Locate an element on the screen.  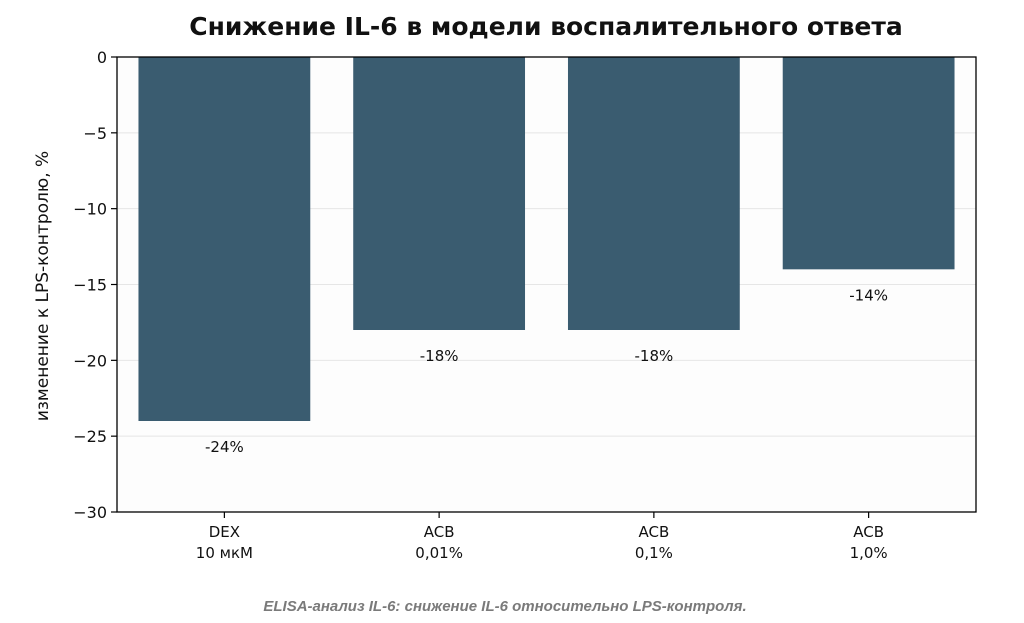
x-tick-sublabel: 0,1% is located at coordinates (654, 553).